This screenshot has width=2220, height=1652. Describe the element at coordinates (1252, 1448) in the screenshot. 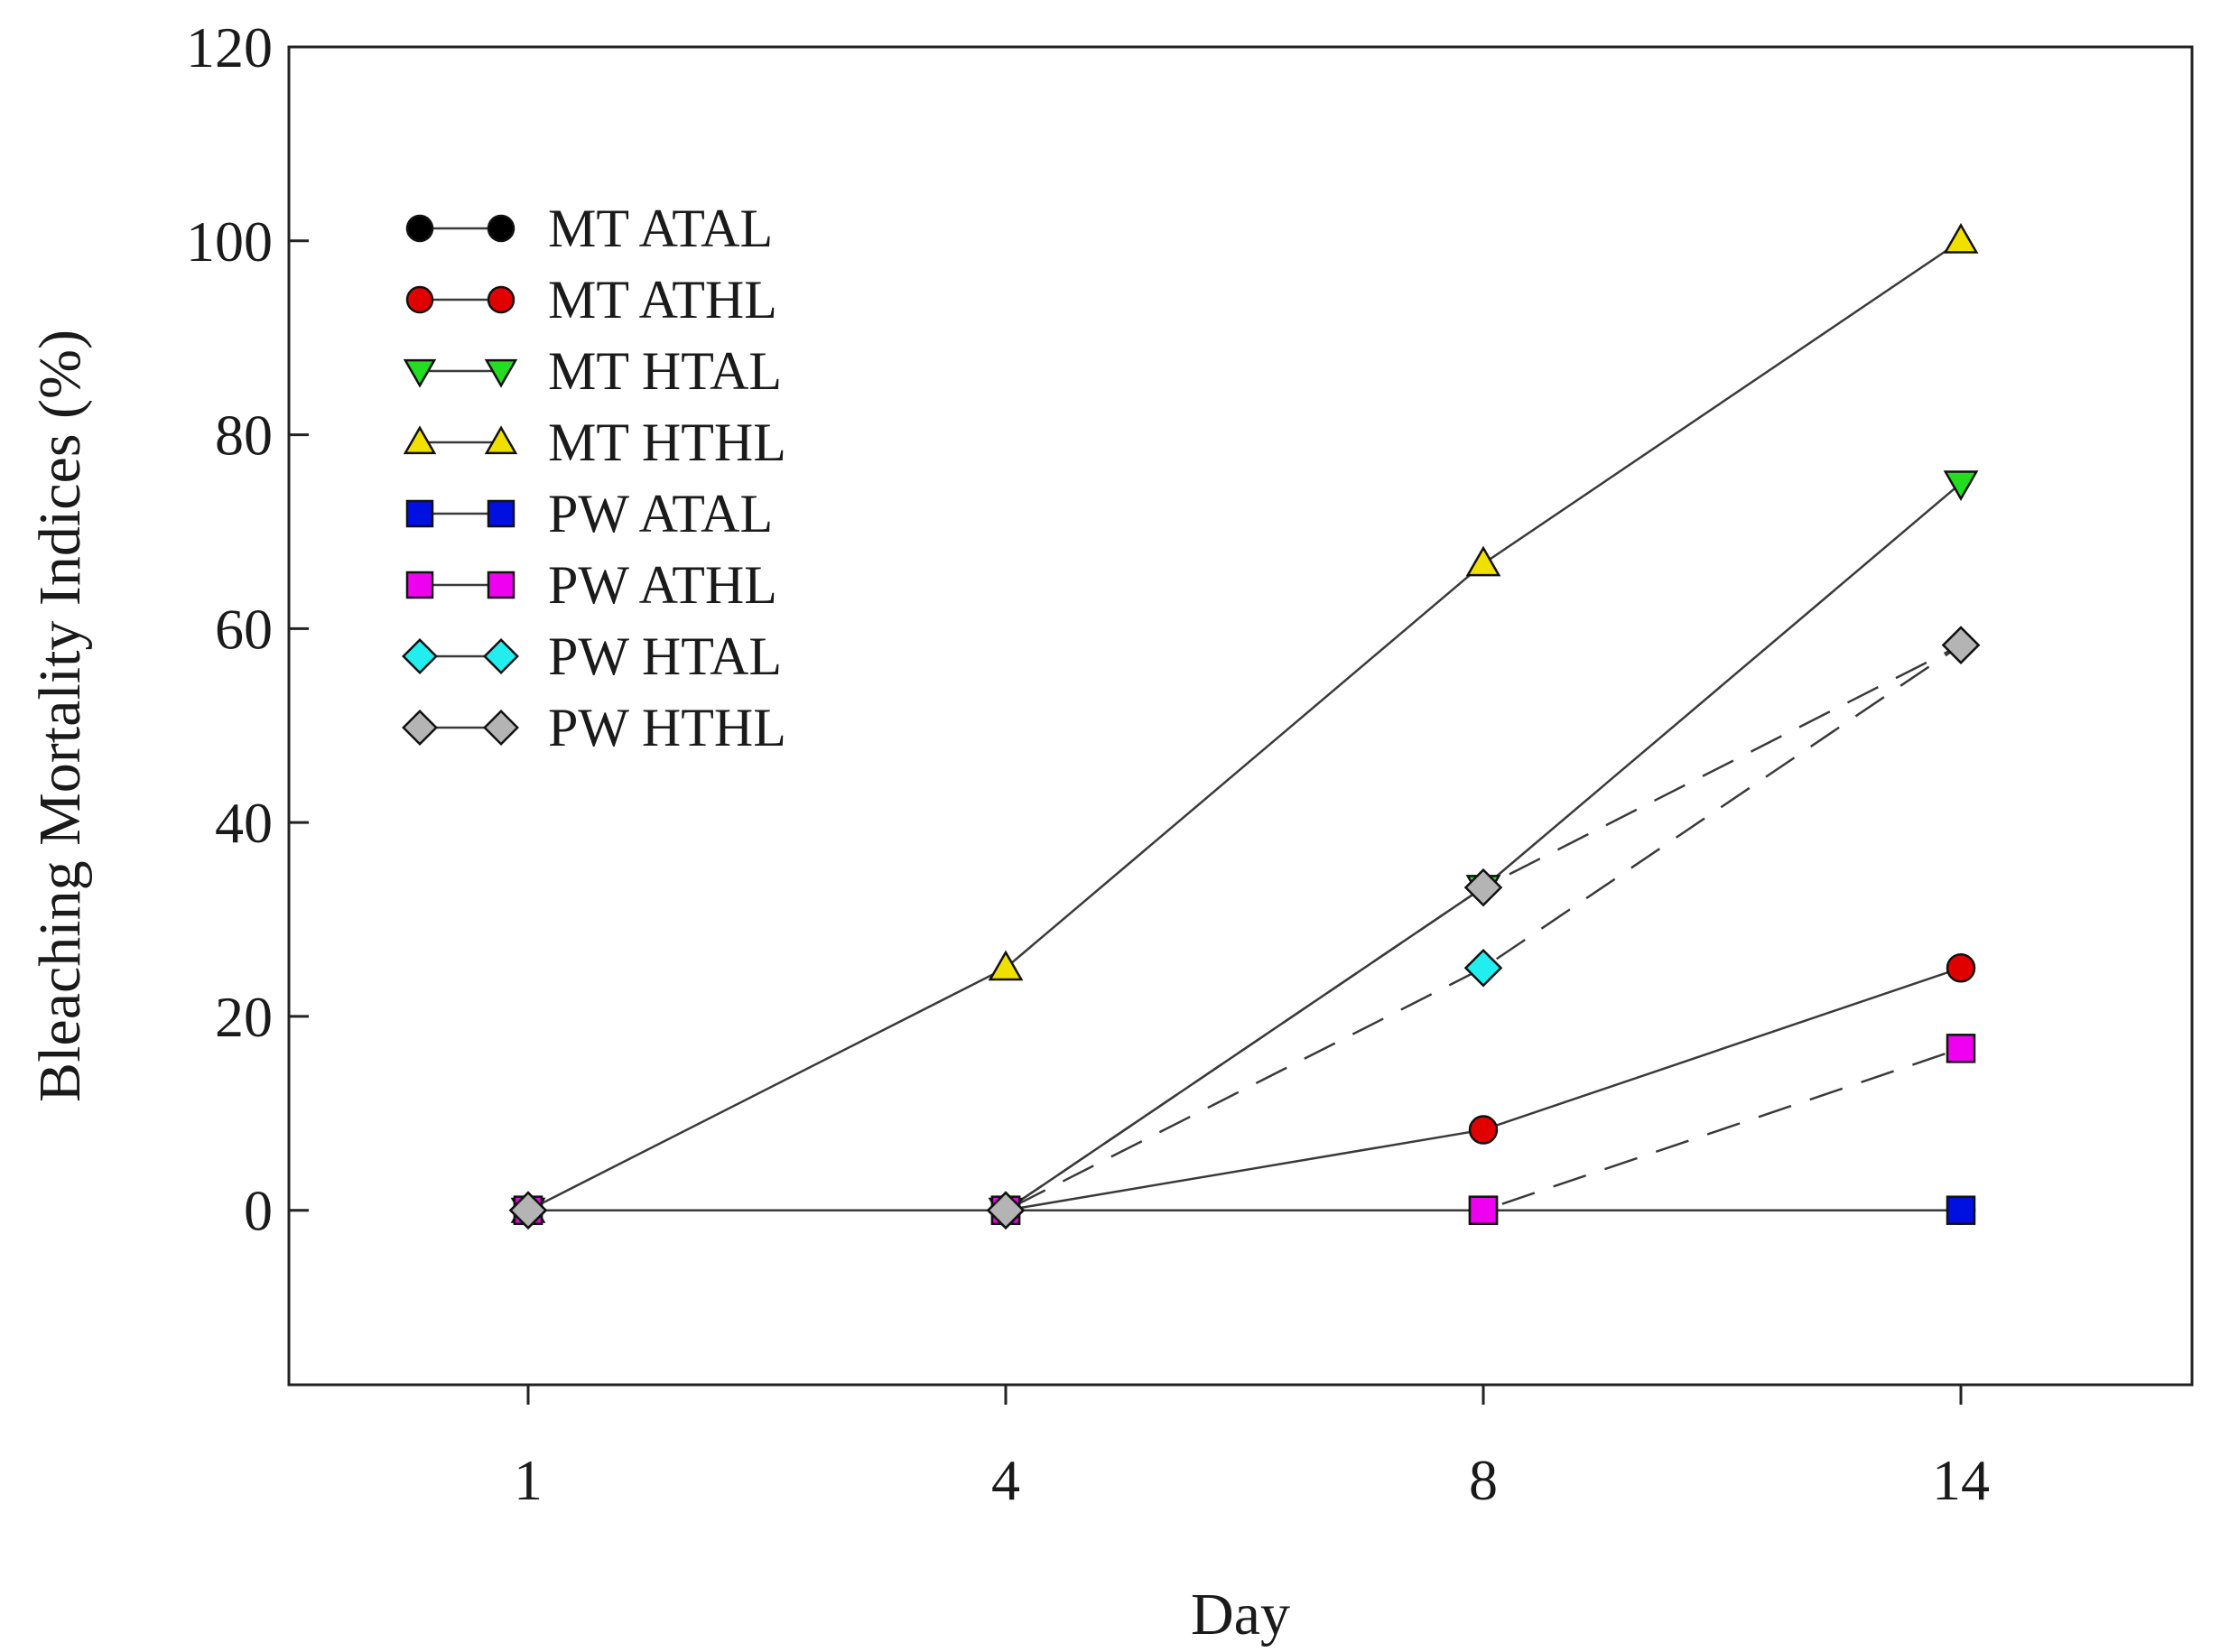

I see `x-axis-ticks: 1 4 8 14` at that location.